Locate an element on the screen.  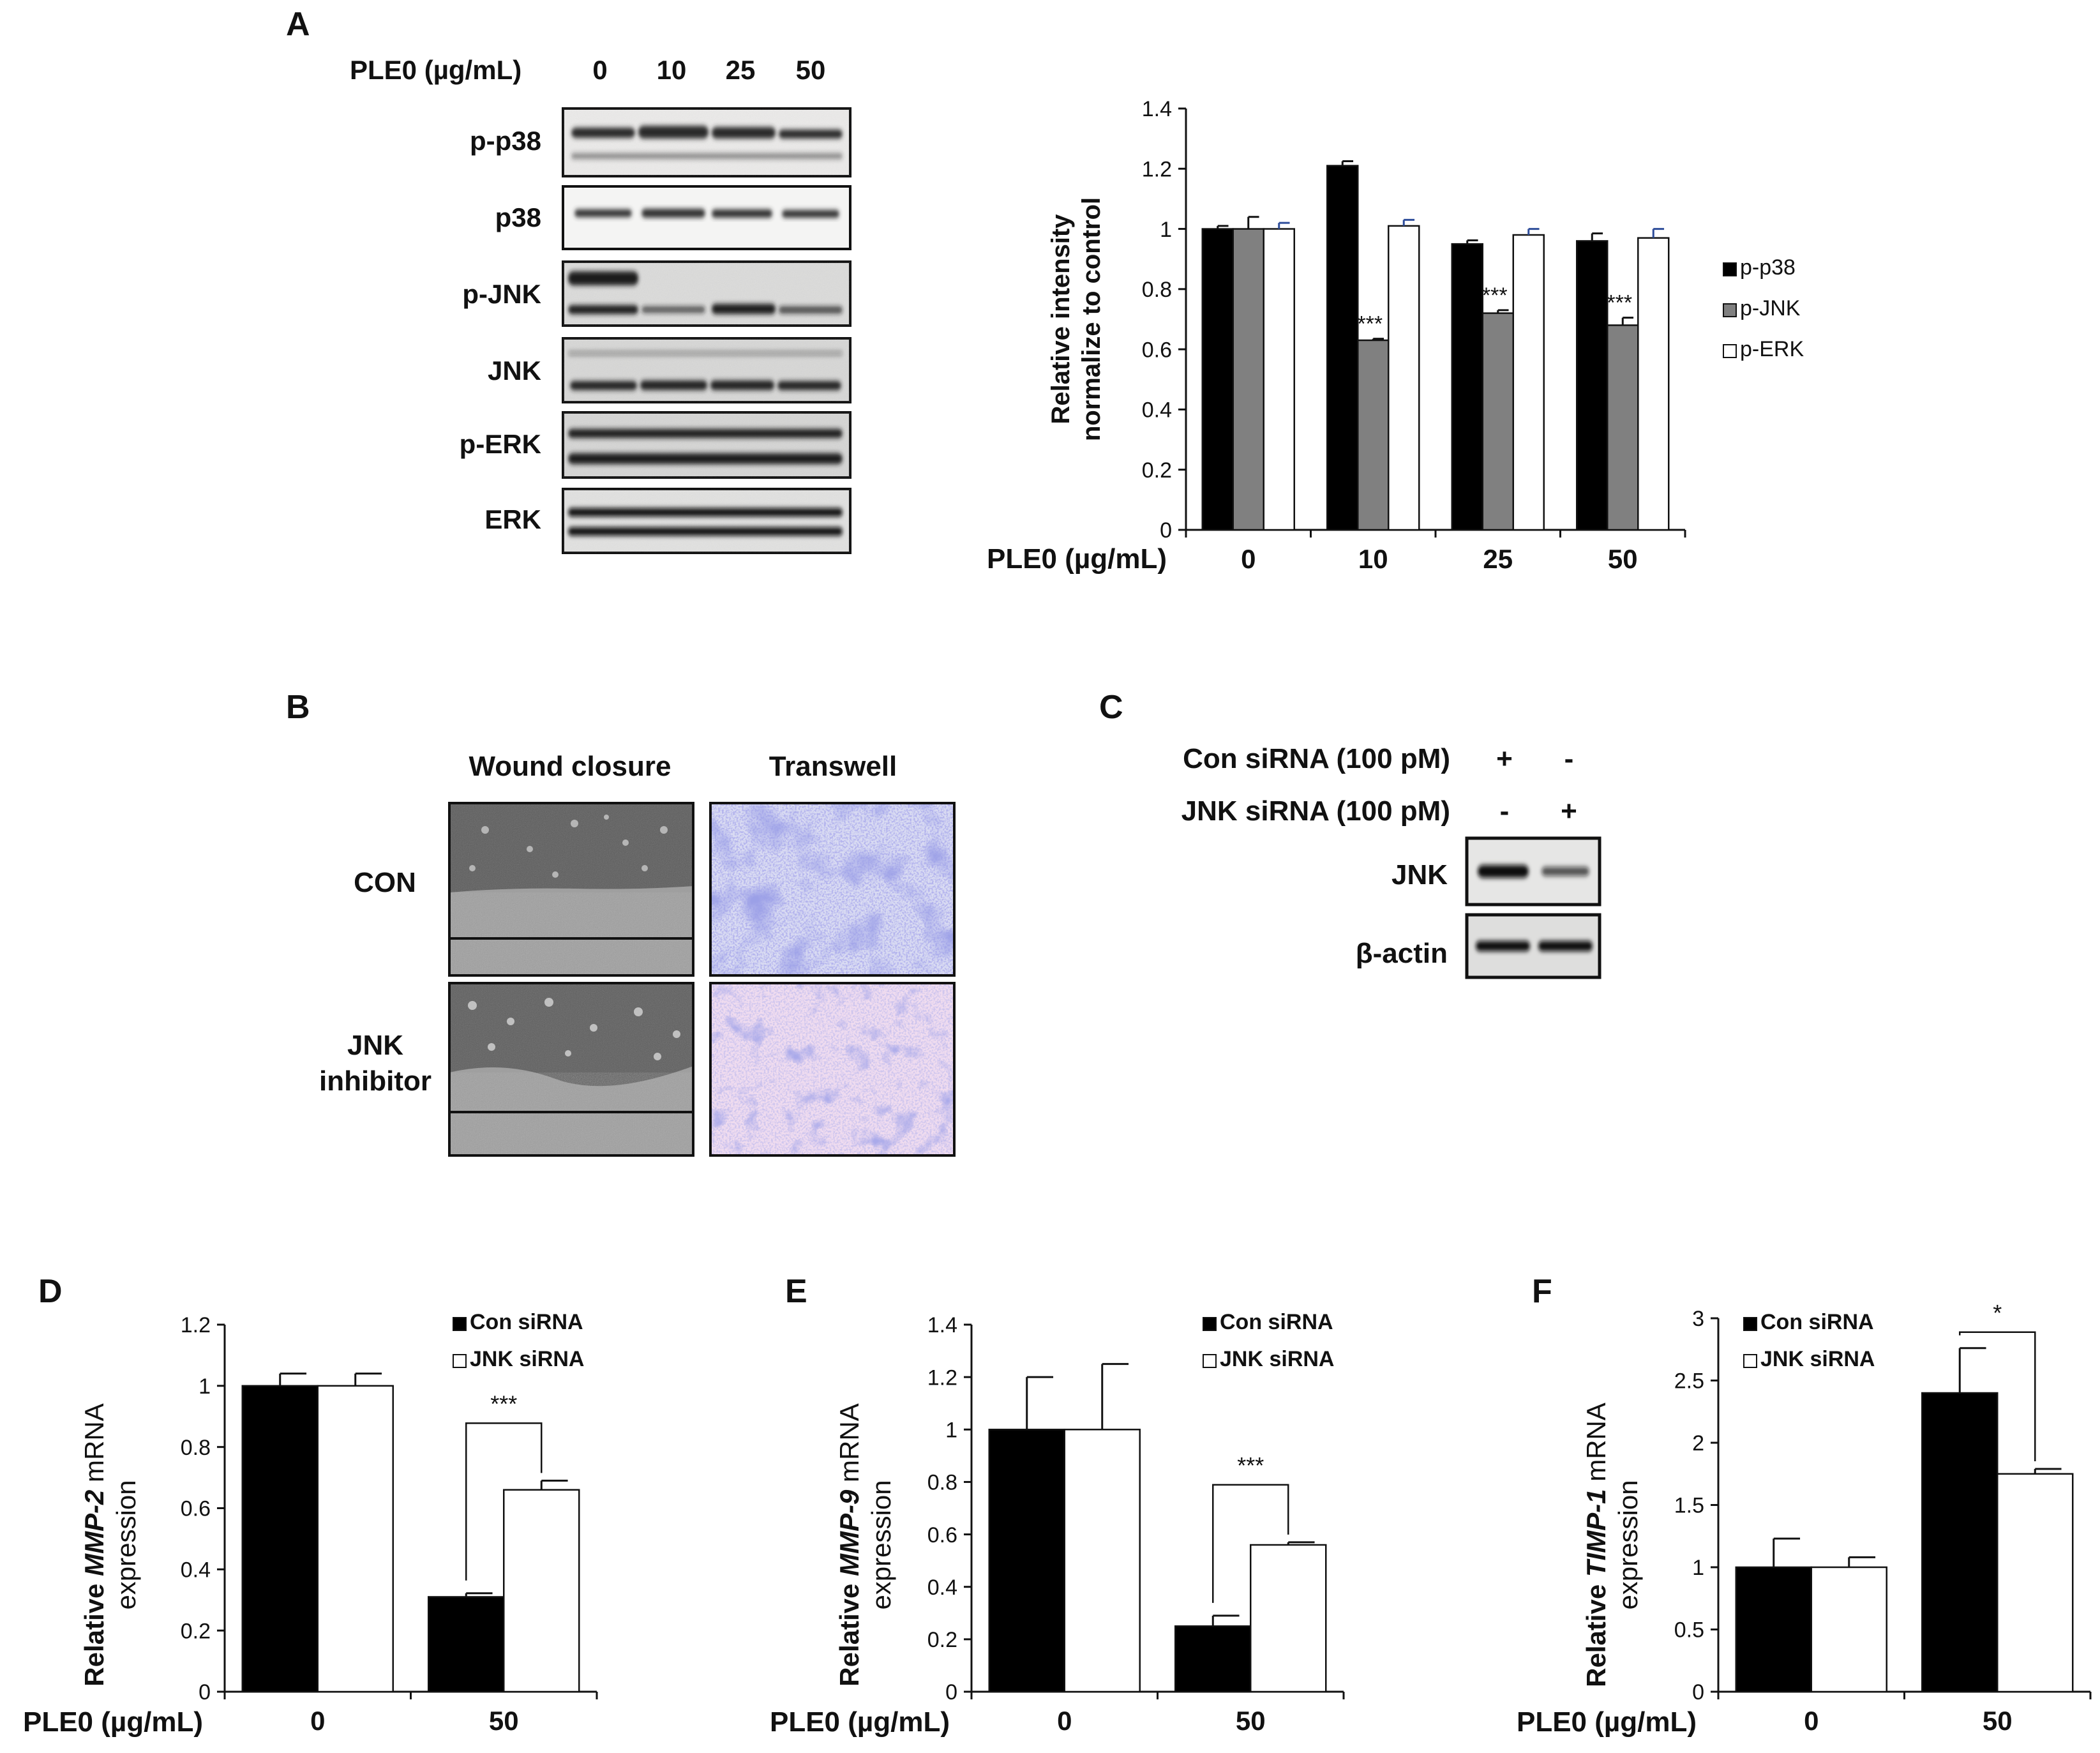
blot-image-erk is located at coordinates (706, 521).